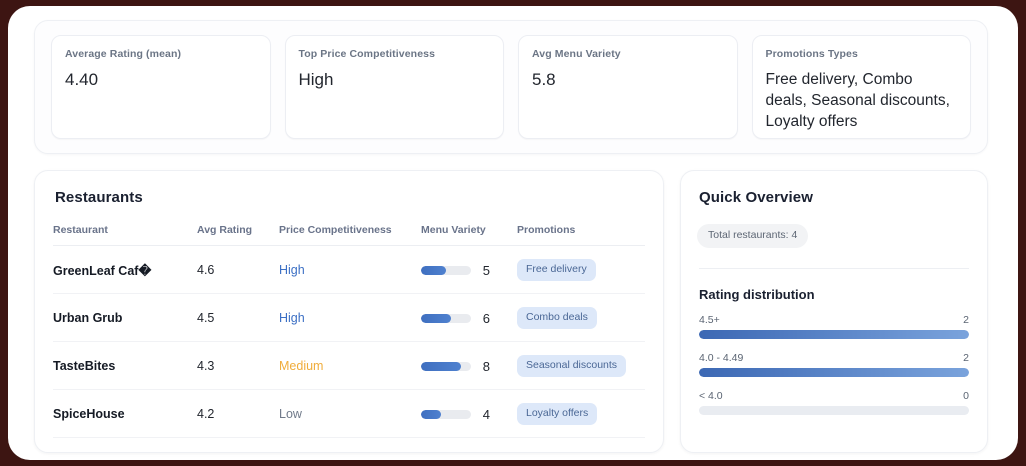  Describe the element at coordinates (834, 364) in the screenshot. I see `rating-distribution-row: 4.0 - 4.49 2` at that location.